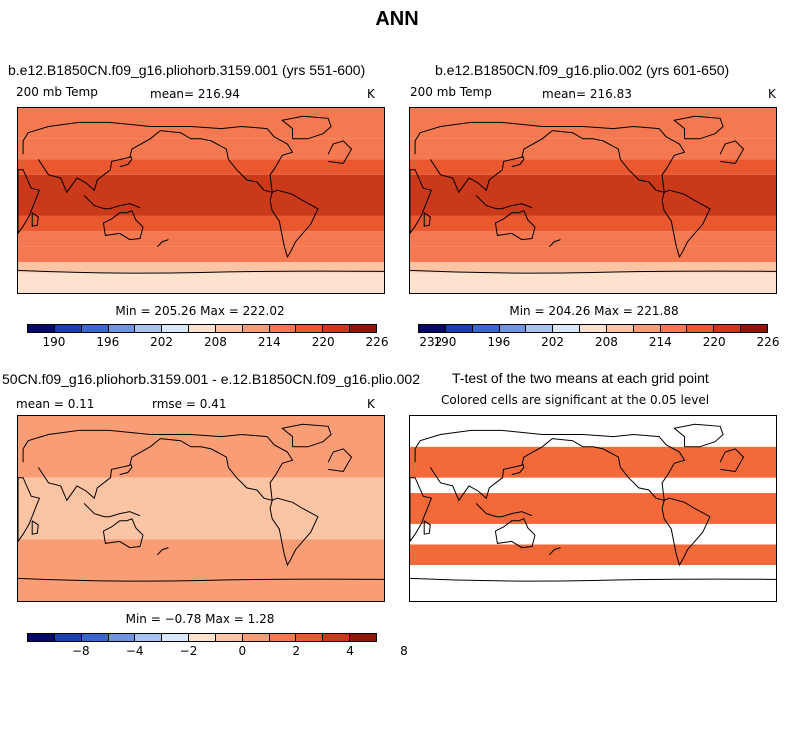 The height and width of the screenshot is (733, 794). What do you see at coordinates (323, 342) in the screenshot?
I see `colorbar-tick-label: 220` at bounding box center [323, 342].